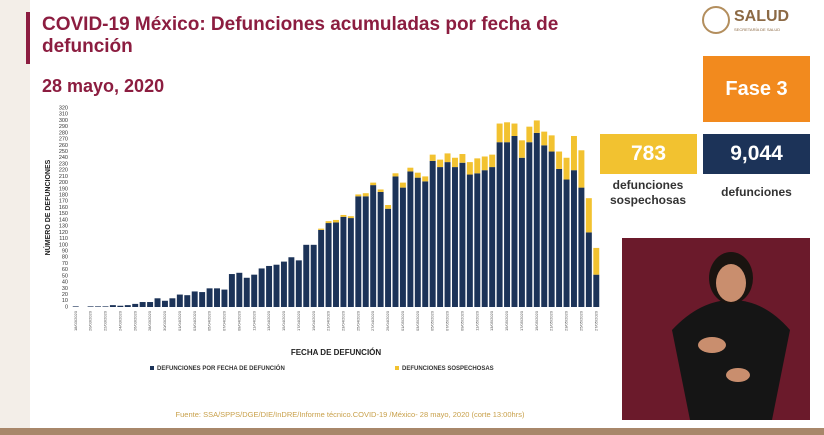 The height and width of the screenshot is (435, 824). Describe the element at coordinates (63, 202) in the screenshot. I see `y-tick-label: 170` at that location.